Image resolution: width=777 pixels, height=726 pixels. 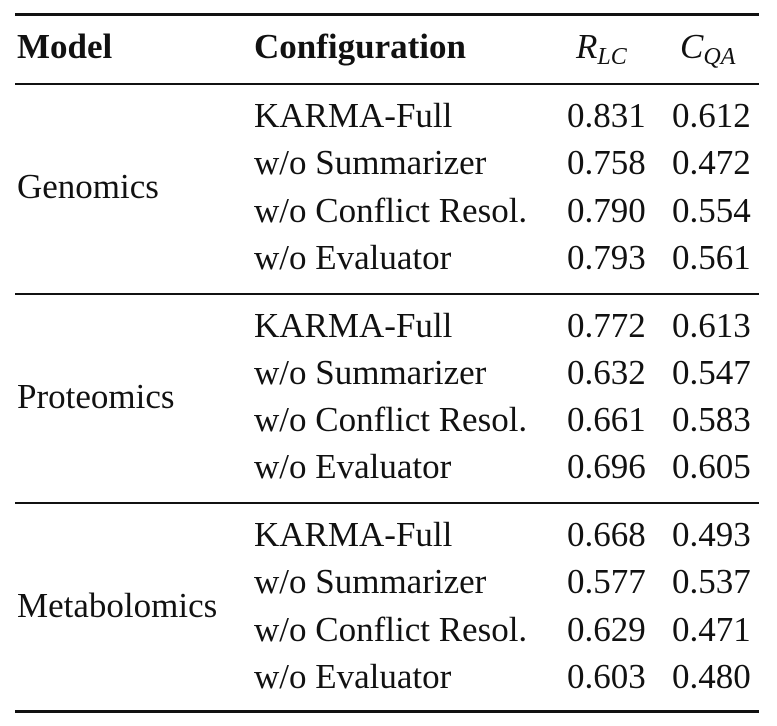 What do you see at coordinates (88, 186) in the screenshot?
I see `model-label: Genomics` at bounding box center [88, 186].